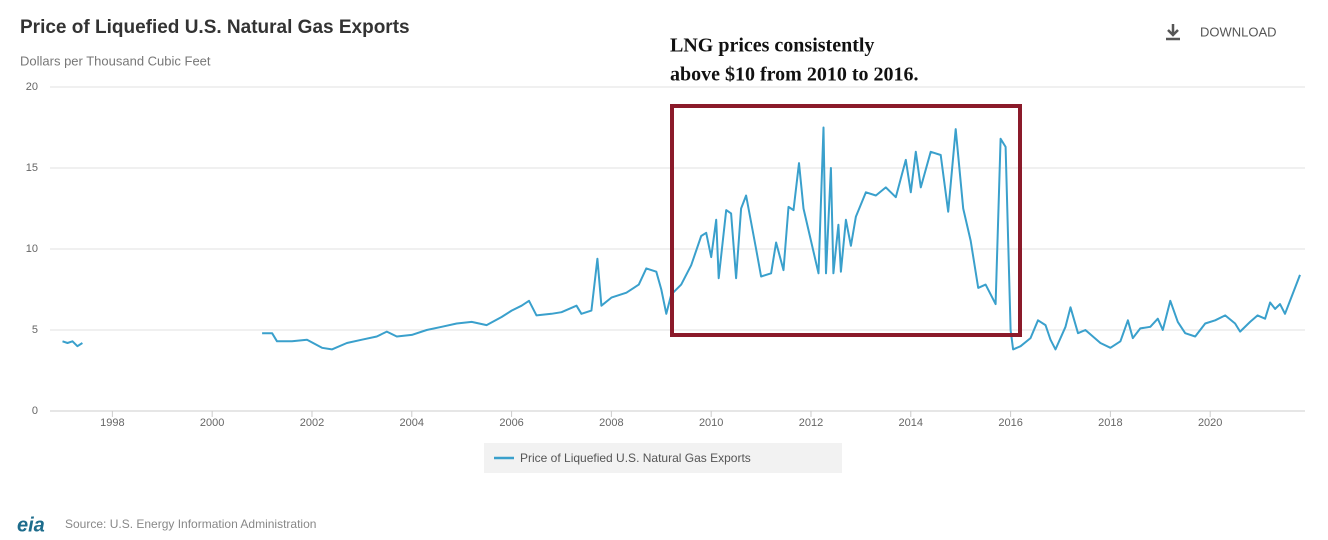 Image resolution: width=1328 pixels, height=540 pixels. What do you see at coordinates (35, 330) in the screenshot?
I see `y-tick-label: 5` at bounding box center [35, 330].